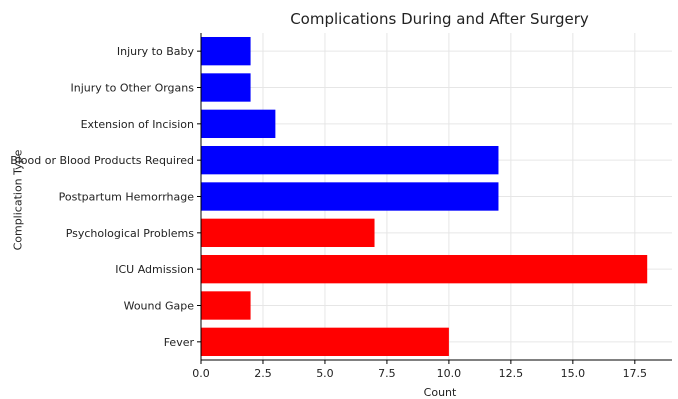  I want to click on x-tick-label: 5.0, so click(325, 373).